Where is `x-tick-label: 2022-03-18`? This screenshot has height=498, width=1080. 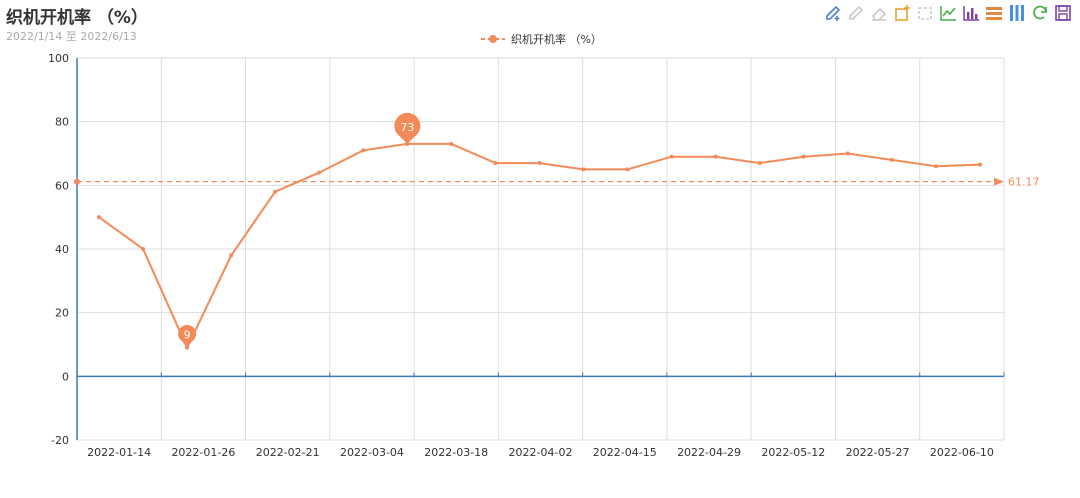
x-tick-label: 2022-03-18 is located at coordinates (456, 452).